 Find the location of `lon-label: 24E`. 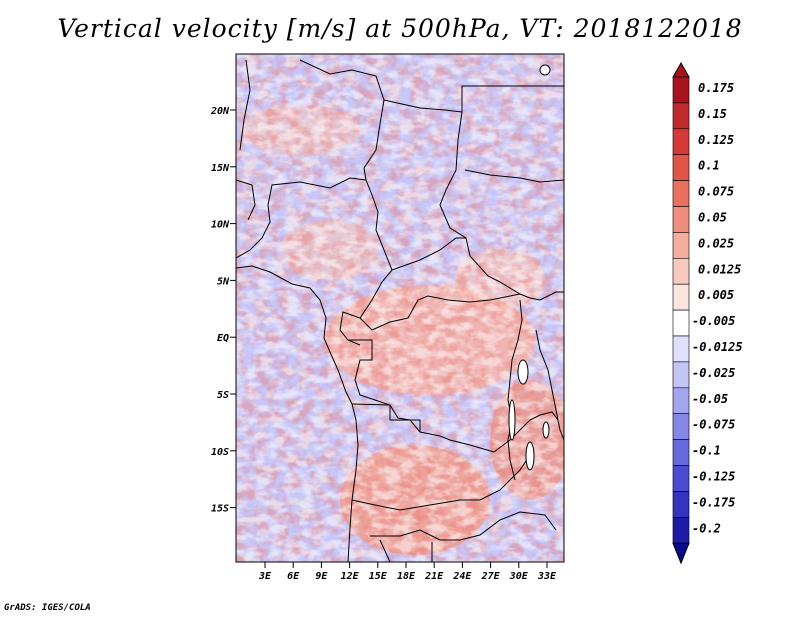

lon-label: 24E is located at coordinates (462, 576).